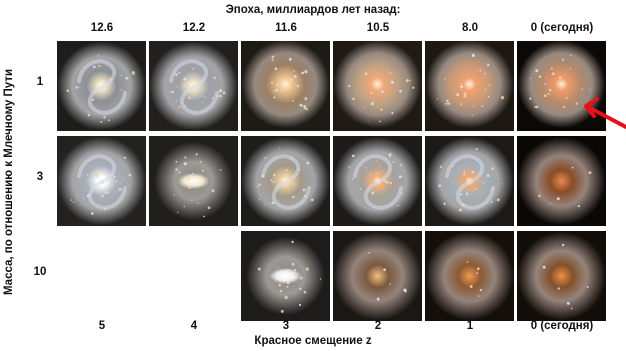 This screenshot has width=626, height=351. I want to click on redshift-label: 4, so click(194, 326).